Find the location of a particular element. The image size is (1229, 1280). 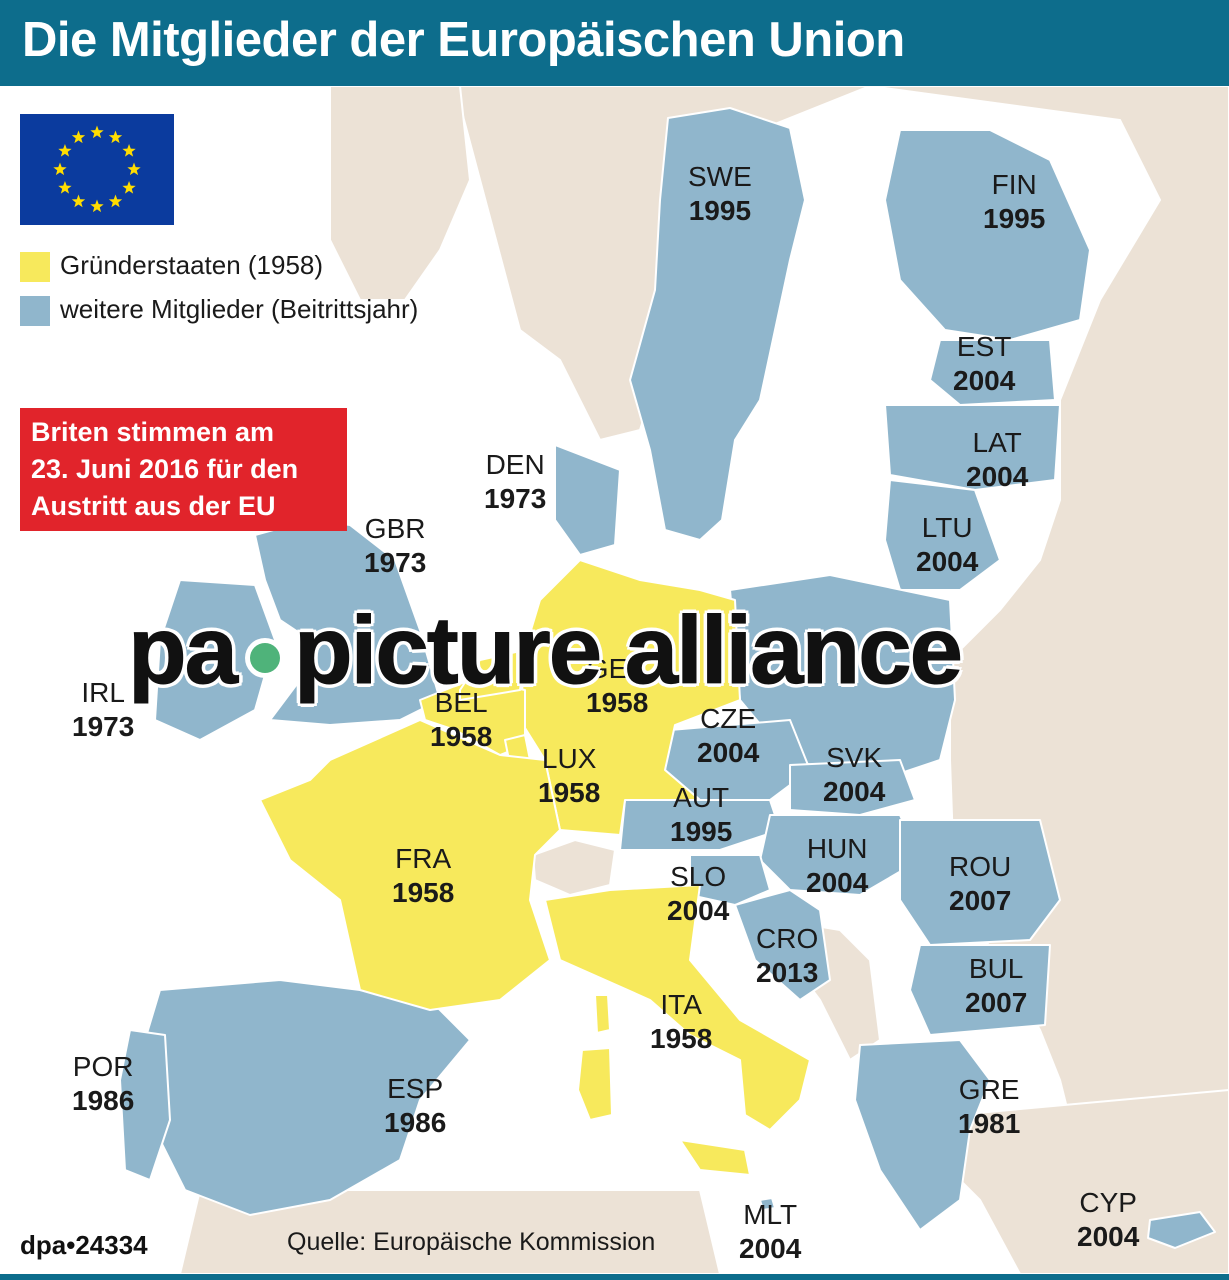

label-aut: AUT 1995 is located at coordinates (701, 815).